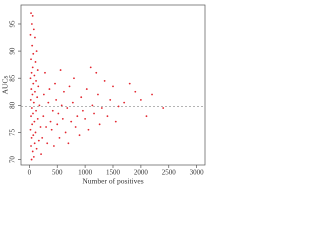  I want to click on y-tick-label: 80, so click(13, 105).